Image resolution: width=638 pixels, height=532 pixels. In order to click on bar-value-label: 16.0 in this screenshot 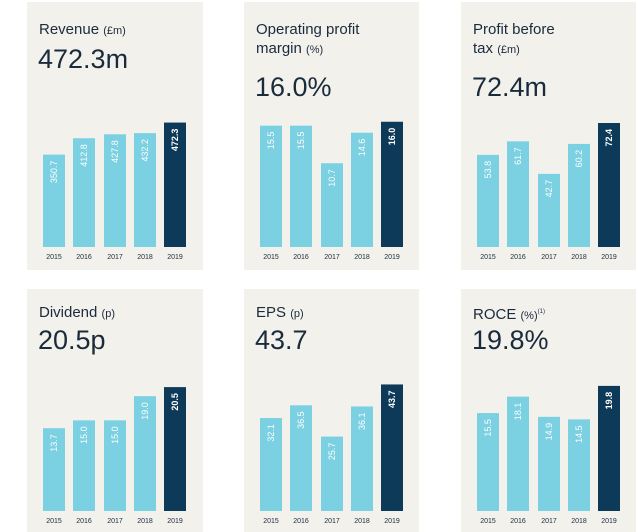, I will do `click(392, 137)`.